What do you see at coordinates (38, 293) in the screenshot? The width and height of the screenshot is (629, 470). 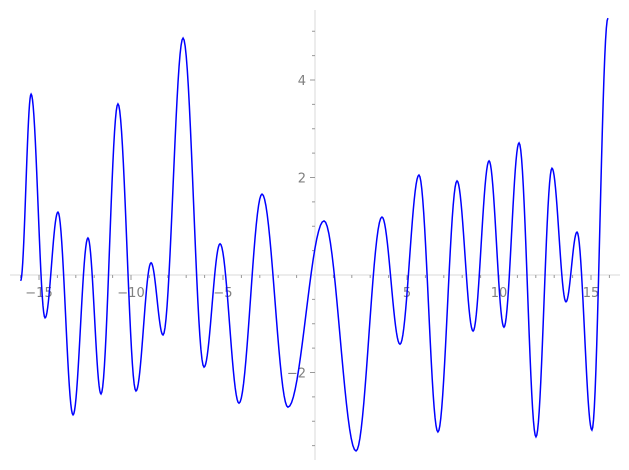 I see `x-tick-label: −15` at bounding box center [38, 293].